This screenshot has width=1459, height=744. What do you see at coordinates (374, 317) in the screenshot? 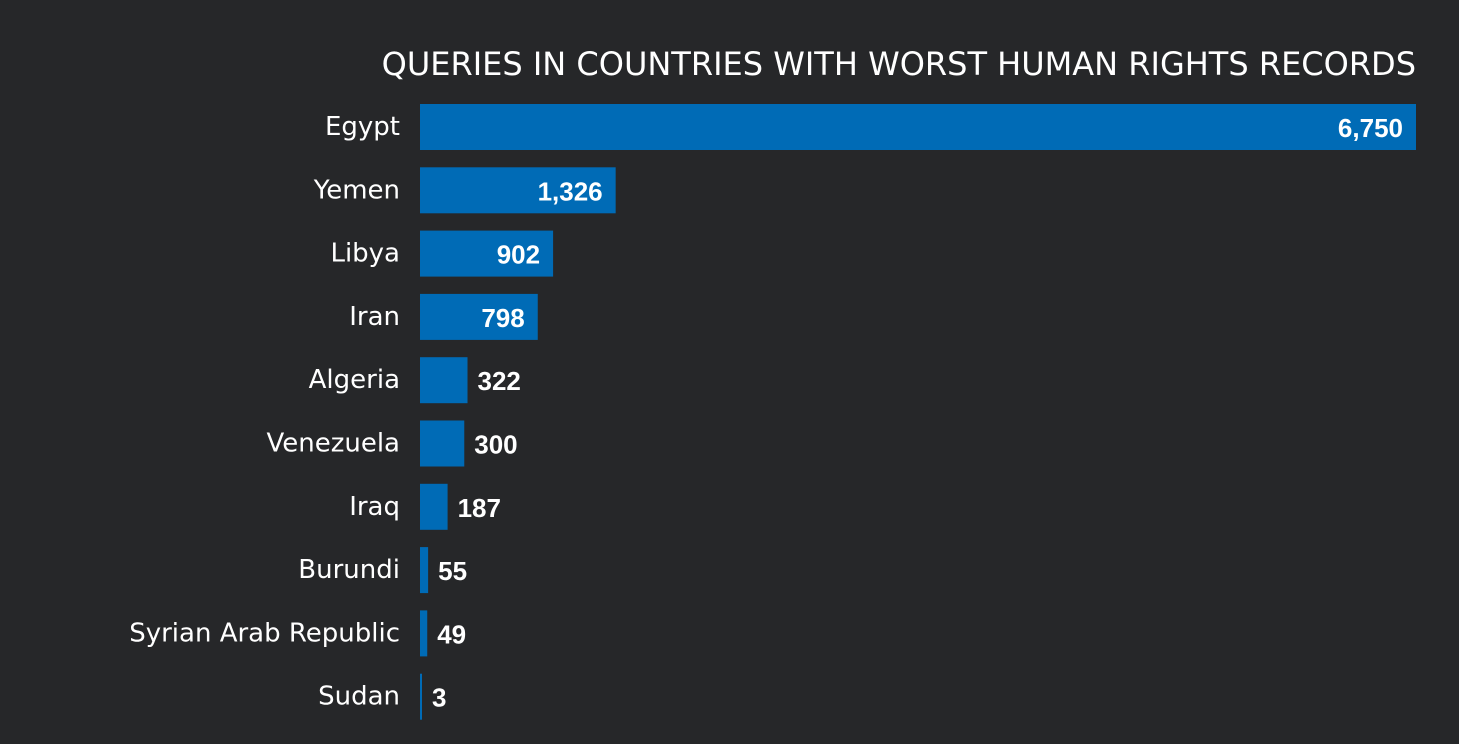
I see `category-label-iran: Iran` at bounding box center [374, 317].